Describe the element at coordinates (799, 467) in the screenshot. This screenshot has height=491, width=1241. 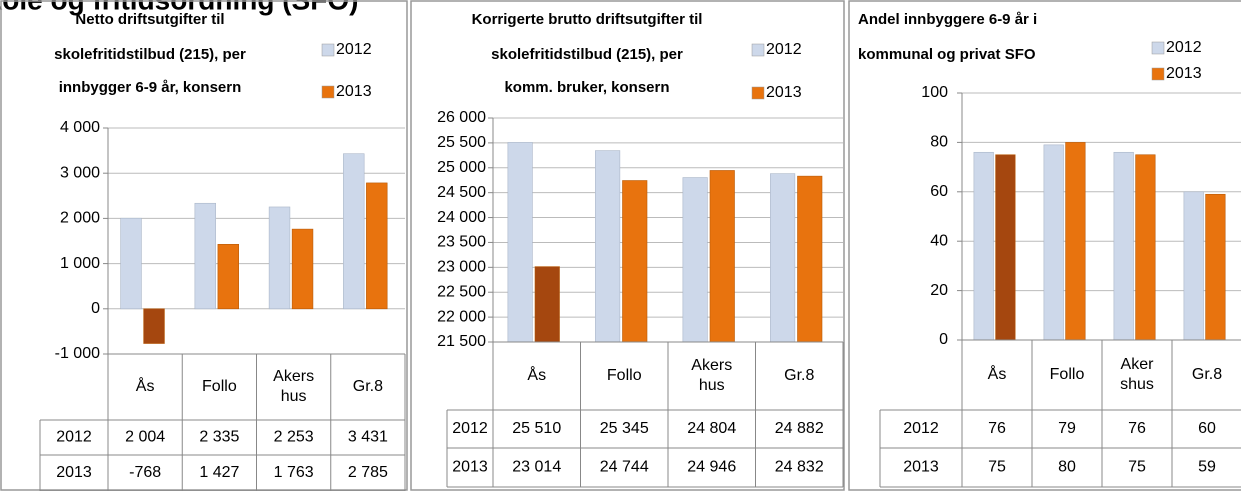
I see `table-value: 24 832` at that location.